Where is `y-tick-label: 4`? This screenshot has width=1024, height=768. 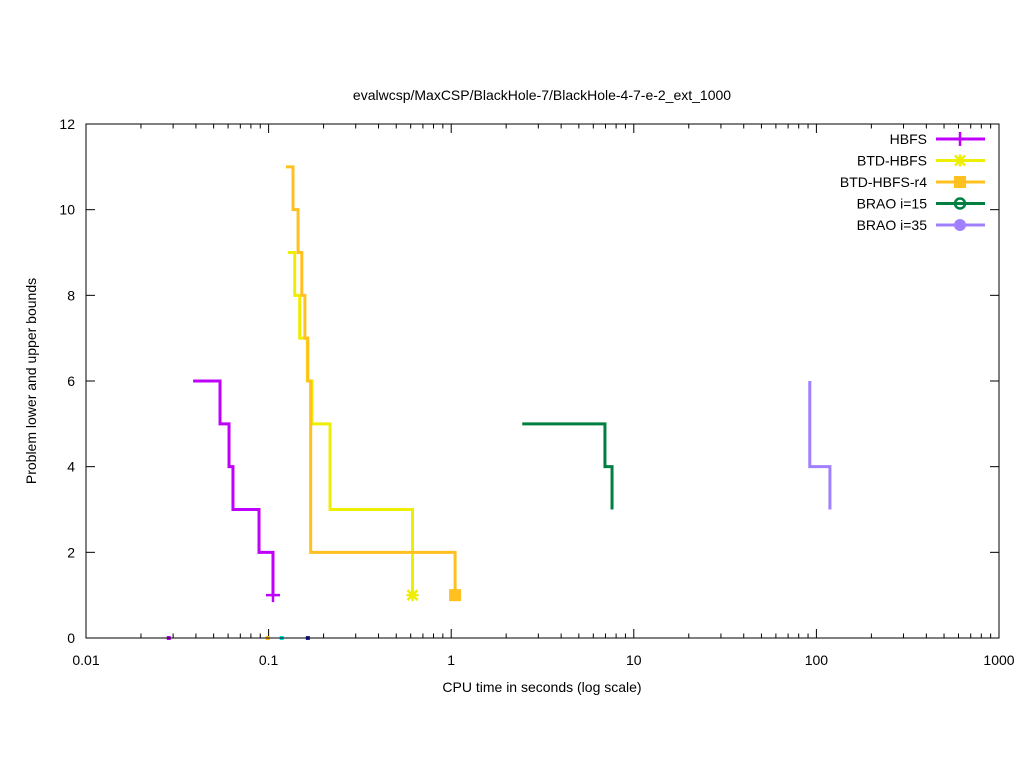 y-tick-label: 4 is located at coordinates (71, 467).